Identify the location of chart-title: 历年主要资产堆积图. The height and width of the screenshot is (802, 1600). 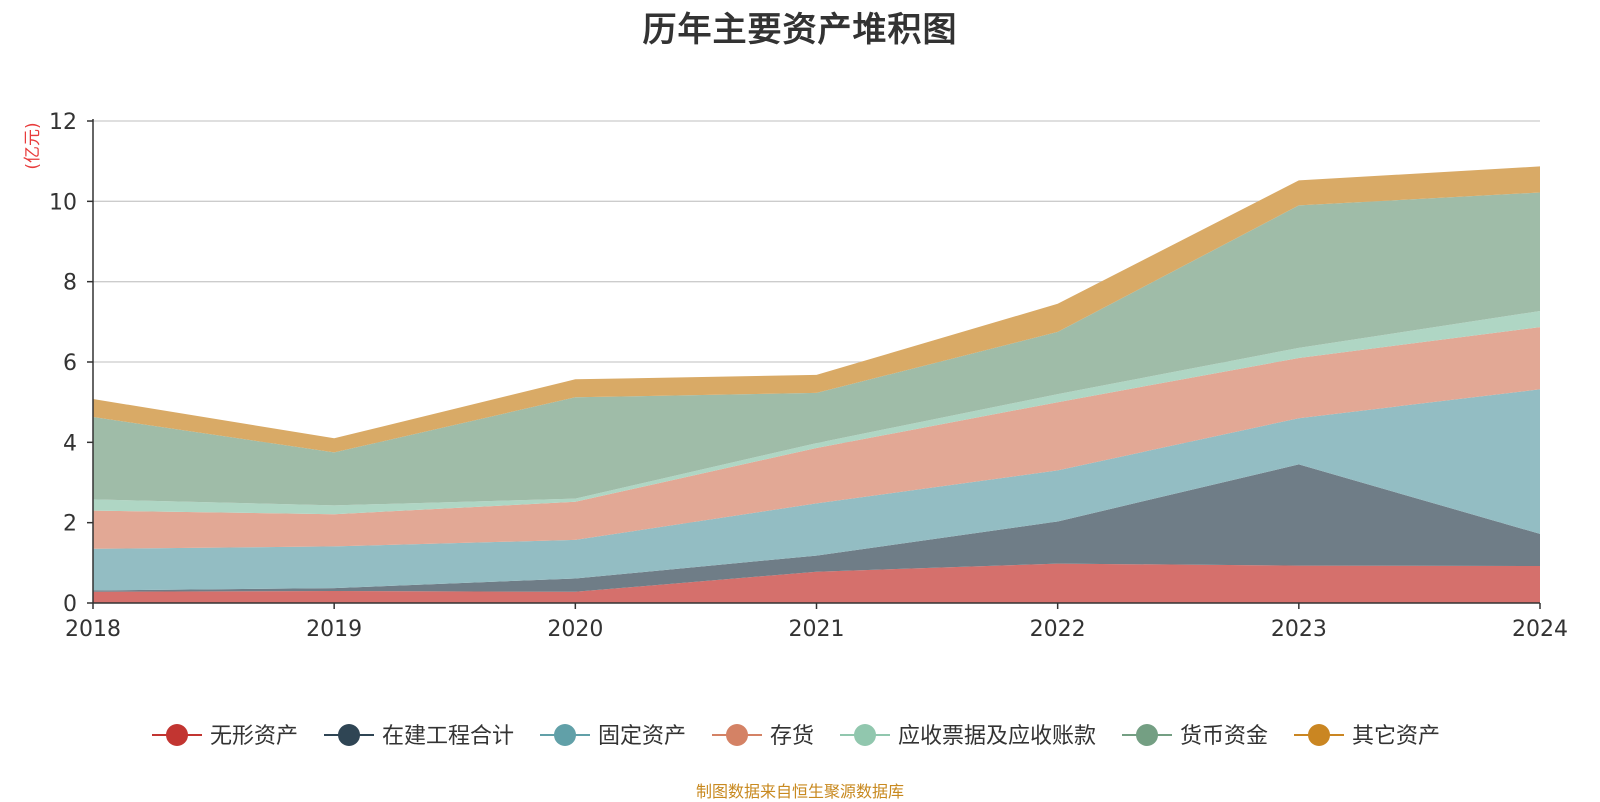
(800, 30).